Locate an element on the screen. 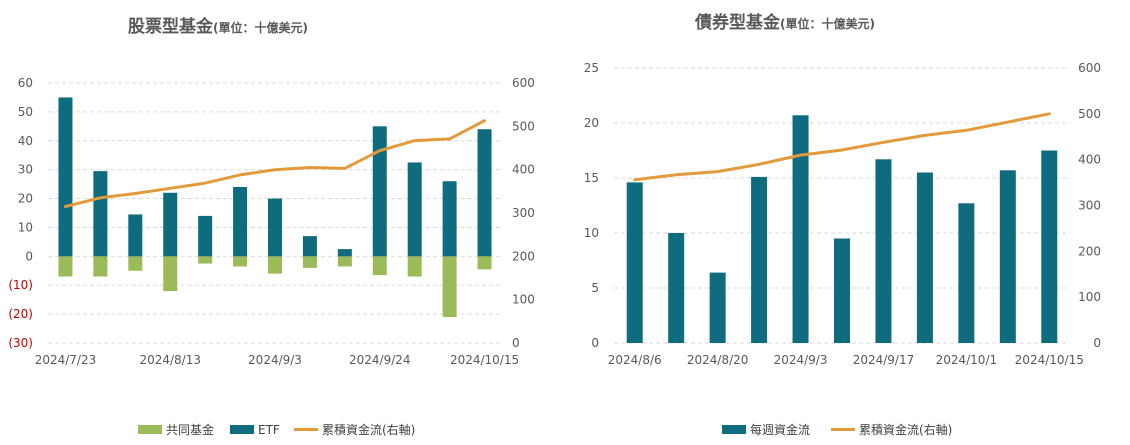 This screenshot has height=445, width=1130. x-tick-label: 2024/10/1 is located at coordinates (967, 360).